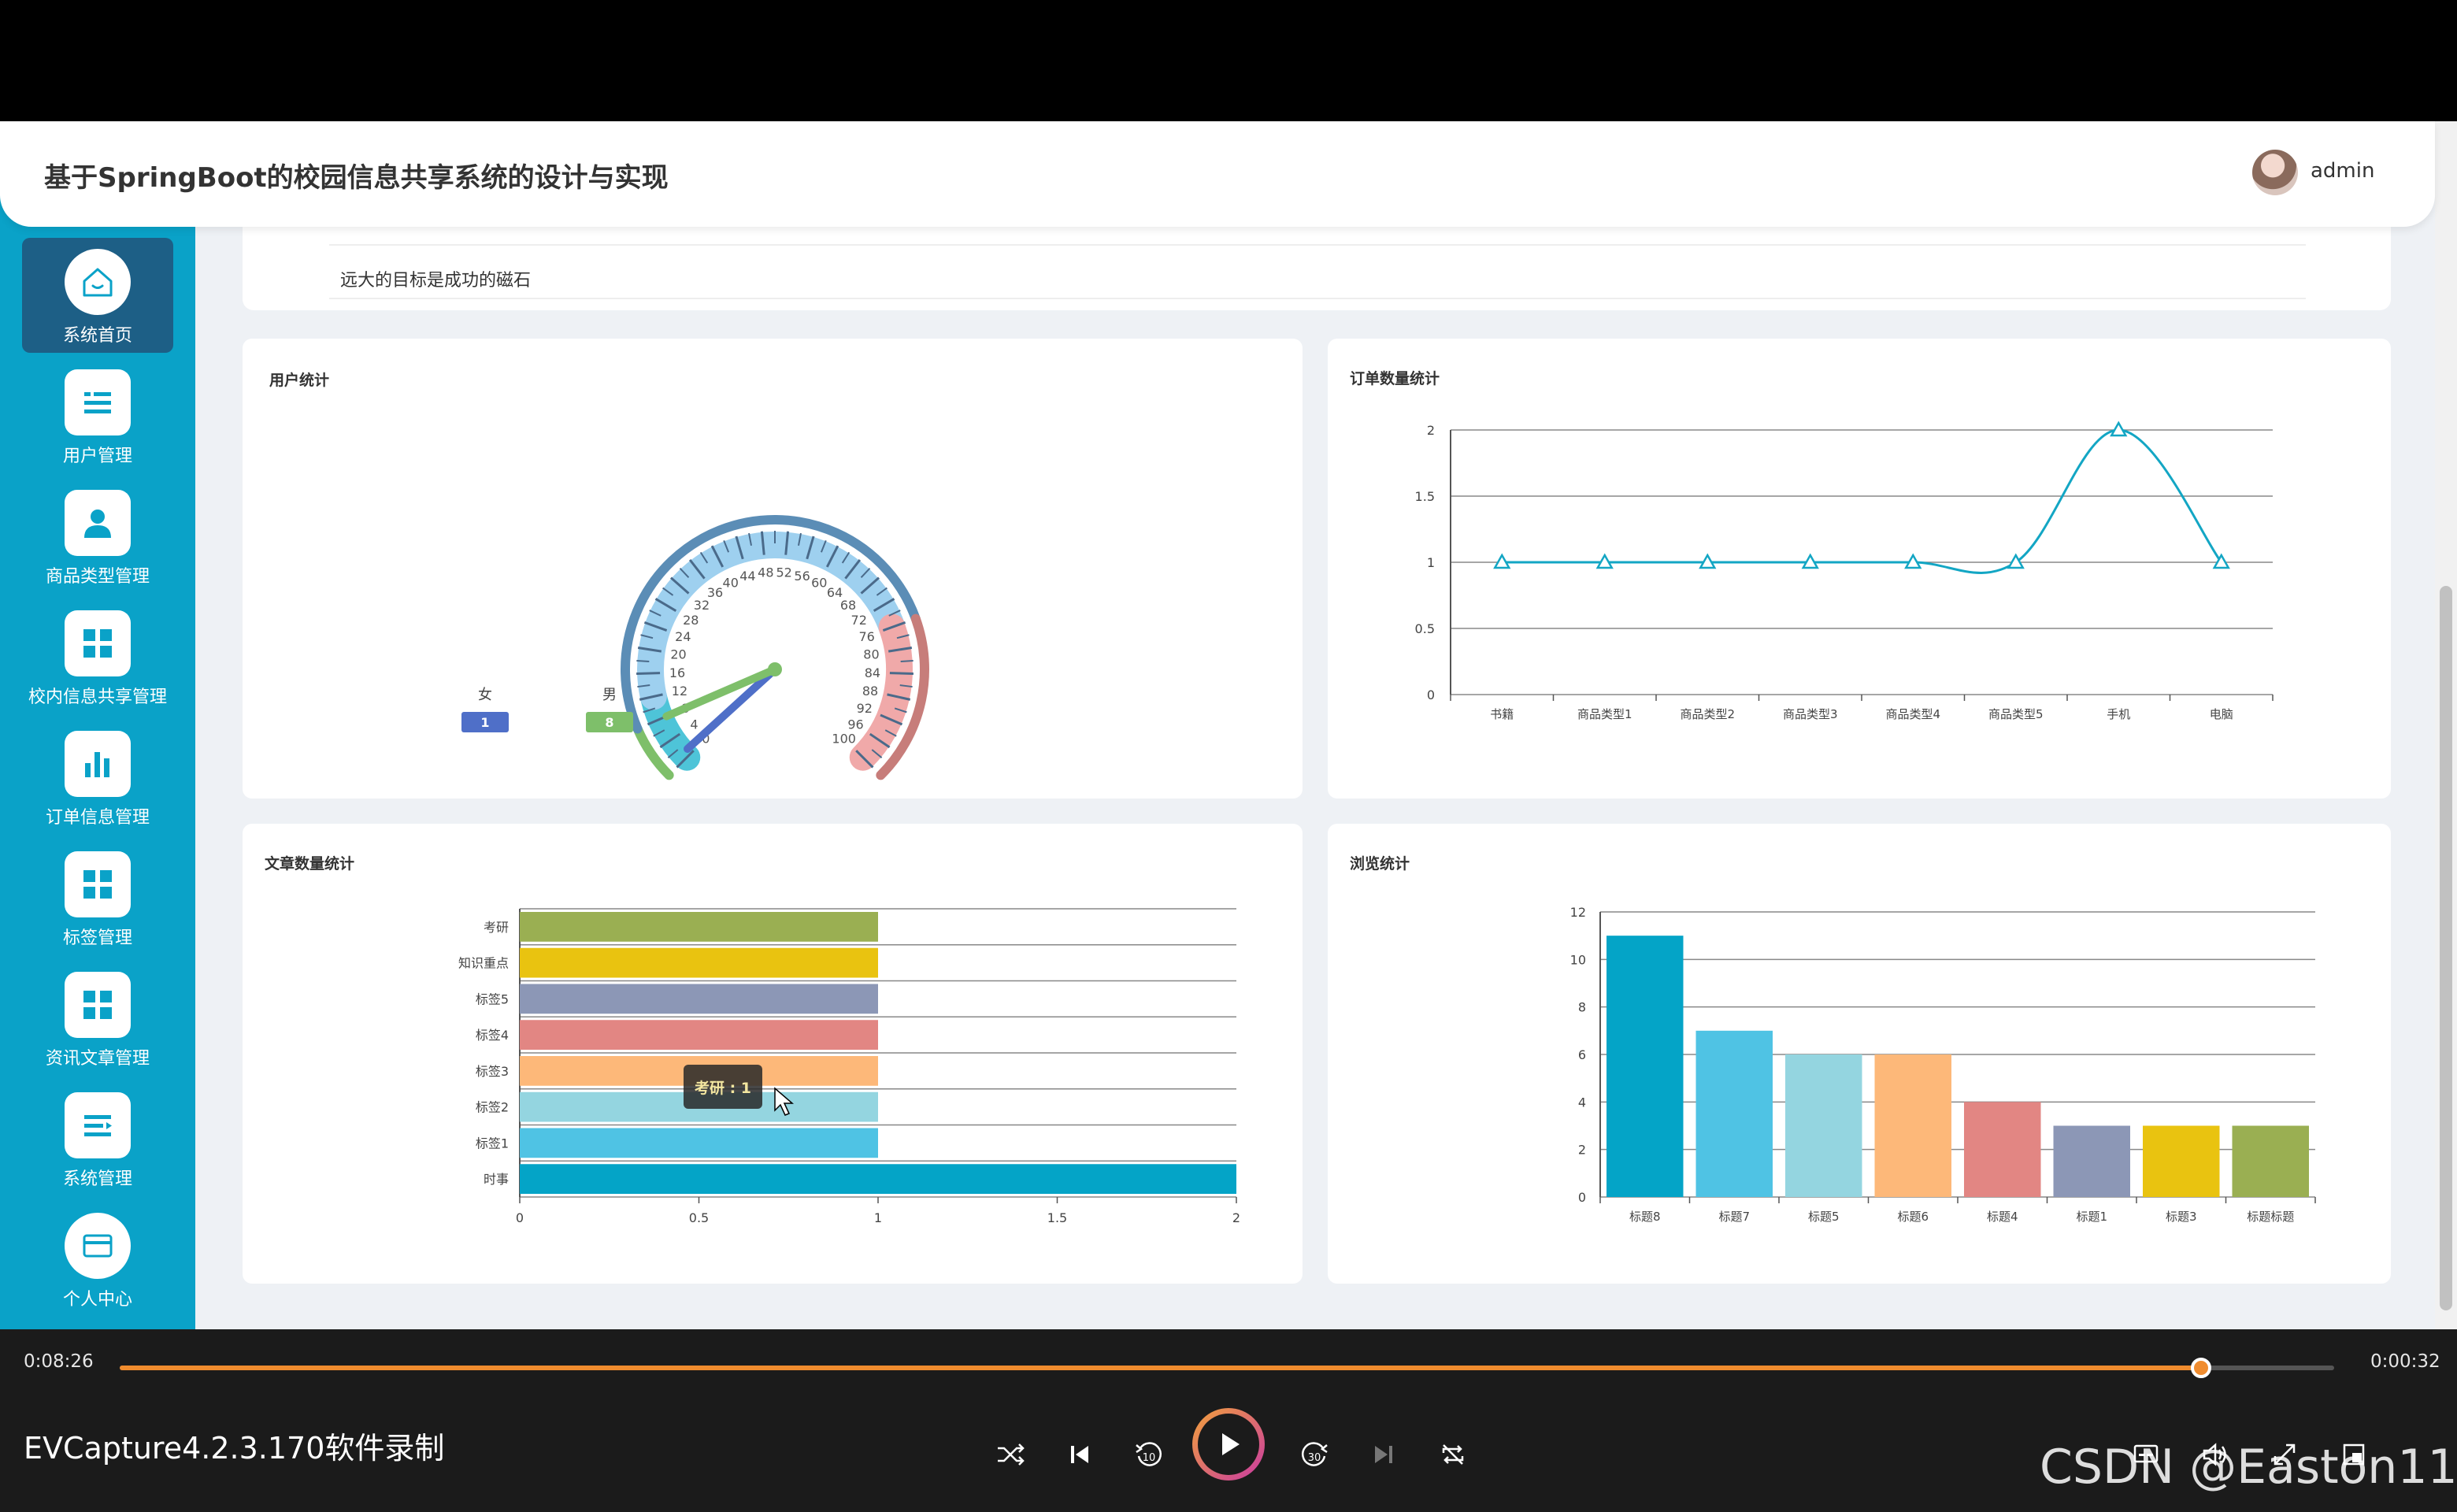  Describe the element at coordinates (731, 583) in the screenshot. I see `gauge-tick-label: 40` at that location.